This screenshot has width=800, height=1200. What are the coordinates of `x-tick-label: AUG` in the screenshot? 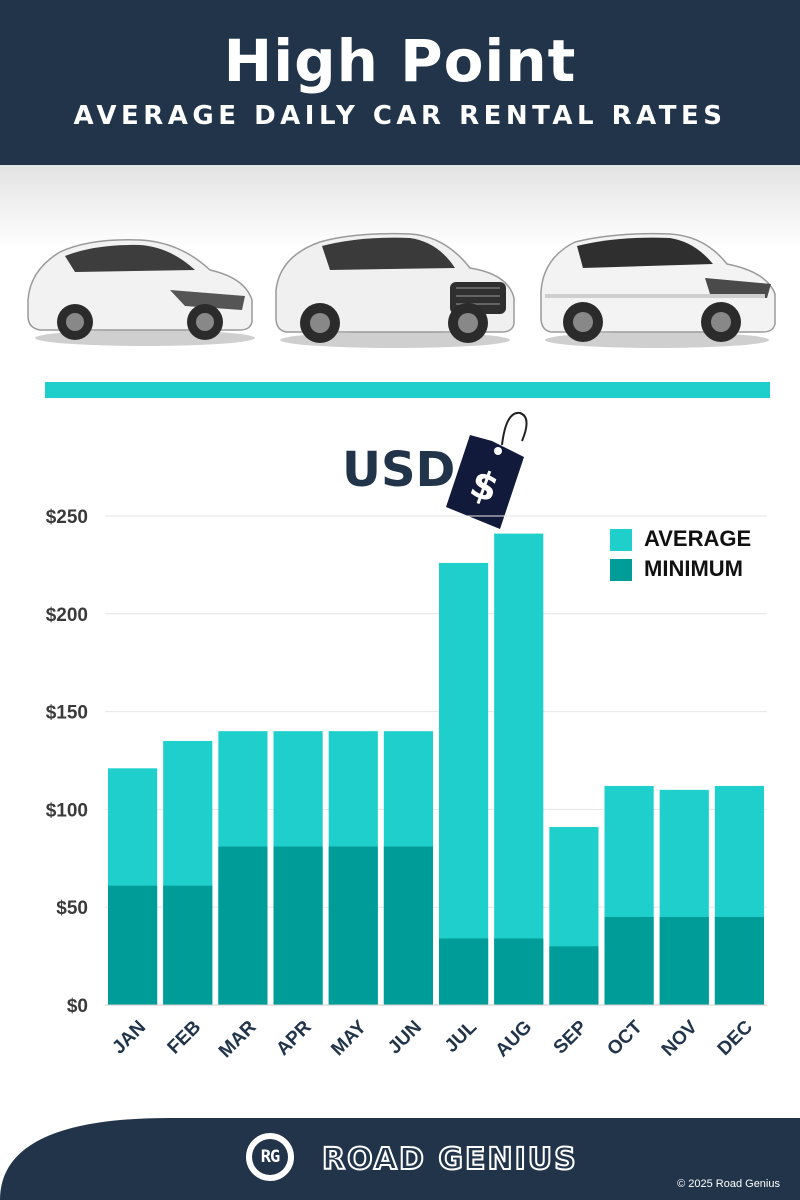 It's located at (514, 1039).